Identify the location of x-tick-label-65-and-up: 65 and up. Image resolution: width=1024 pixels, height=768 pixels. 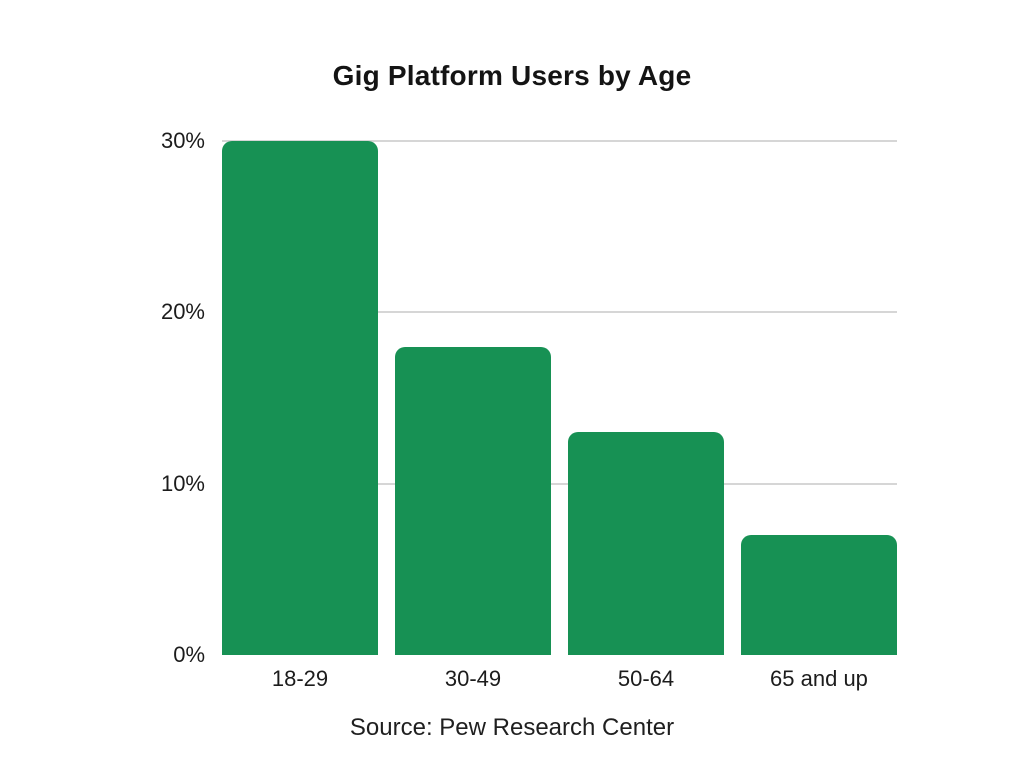
(819, 678).